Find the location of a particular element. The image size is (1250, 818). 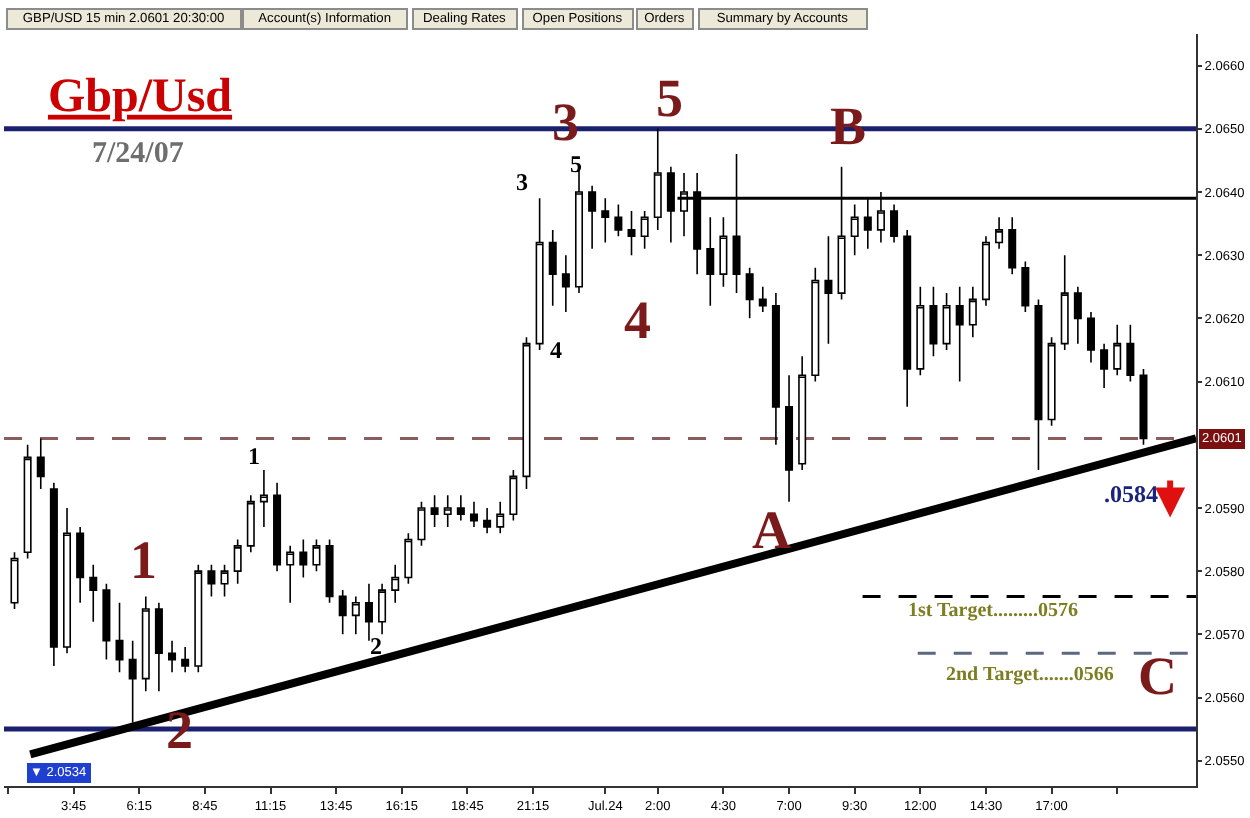

annotation: 1st Target.........0576 is located at coordinates (993, 611).